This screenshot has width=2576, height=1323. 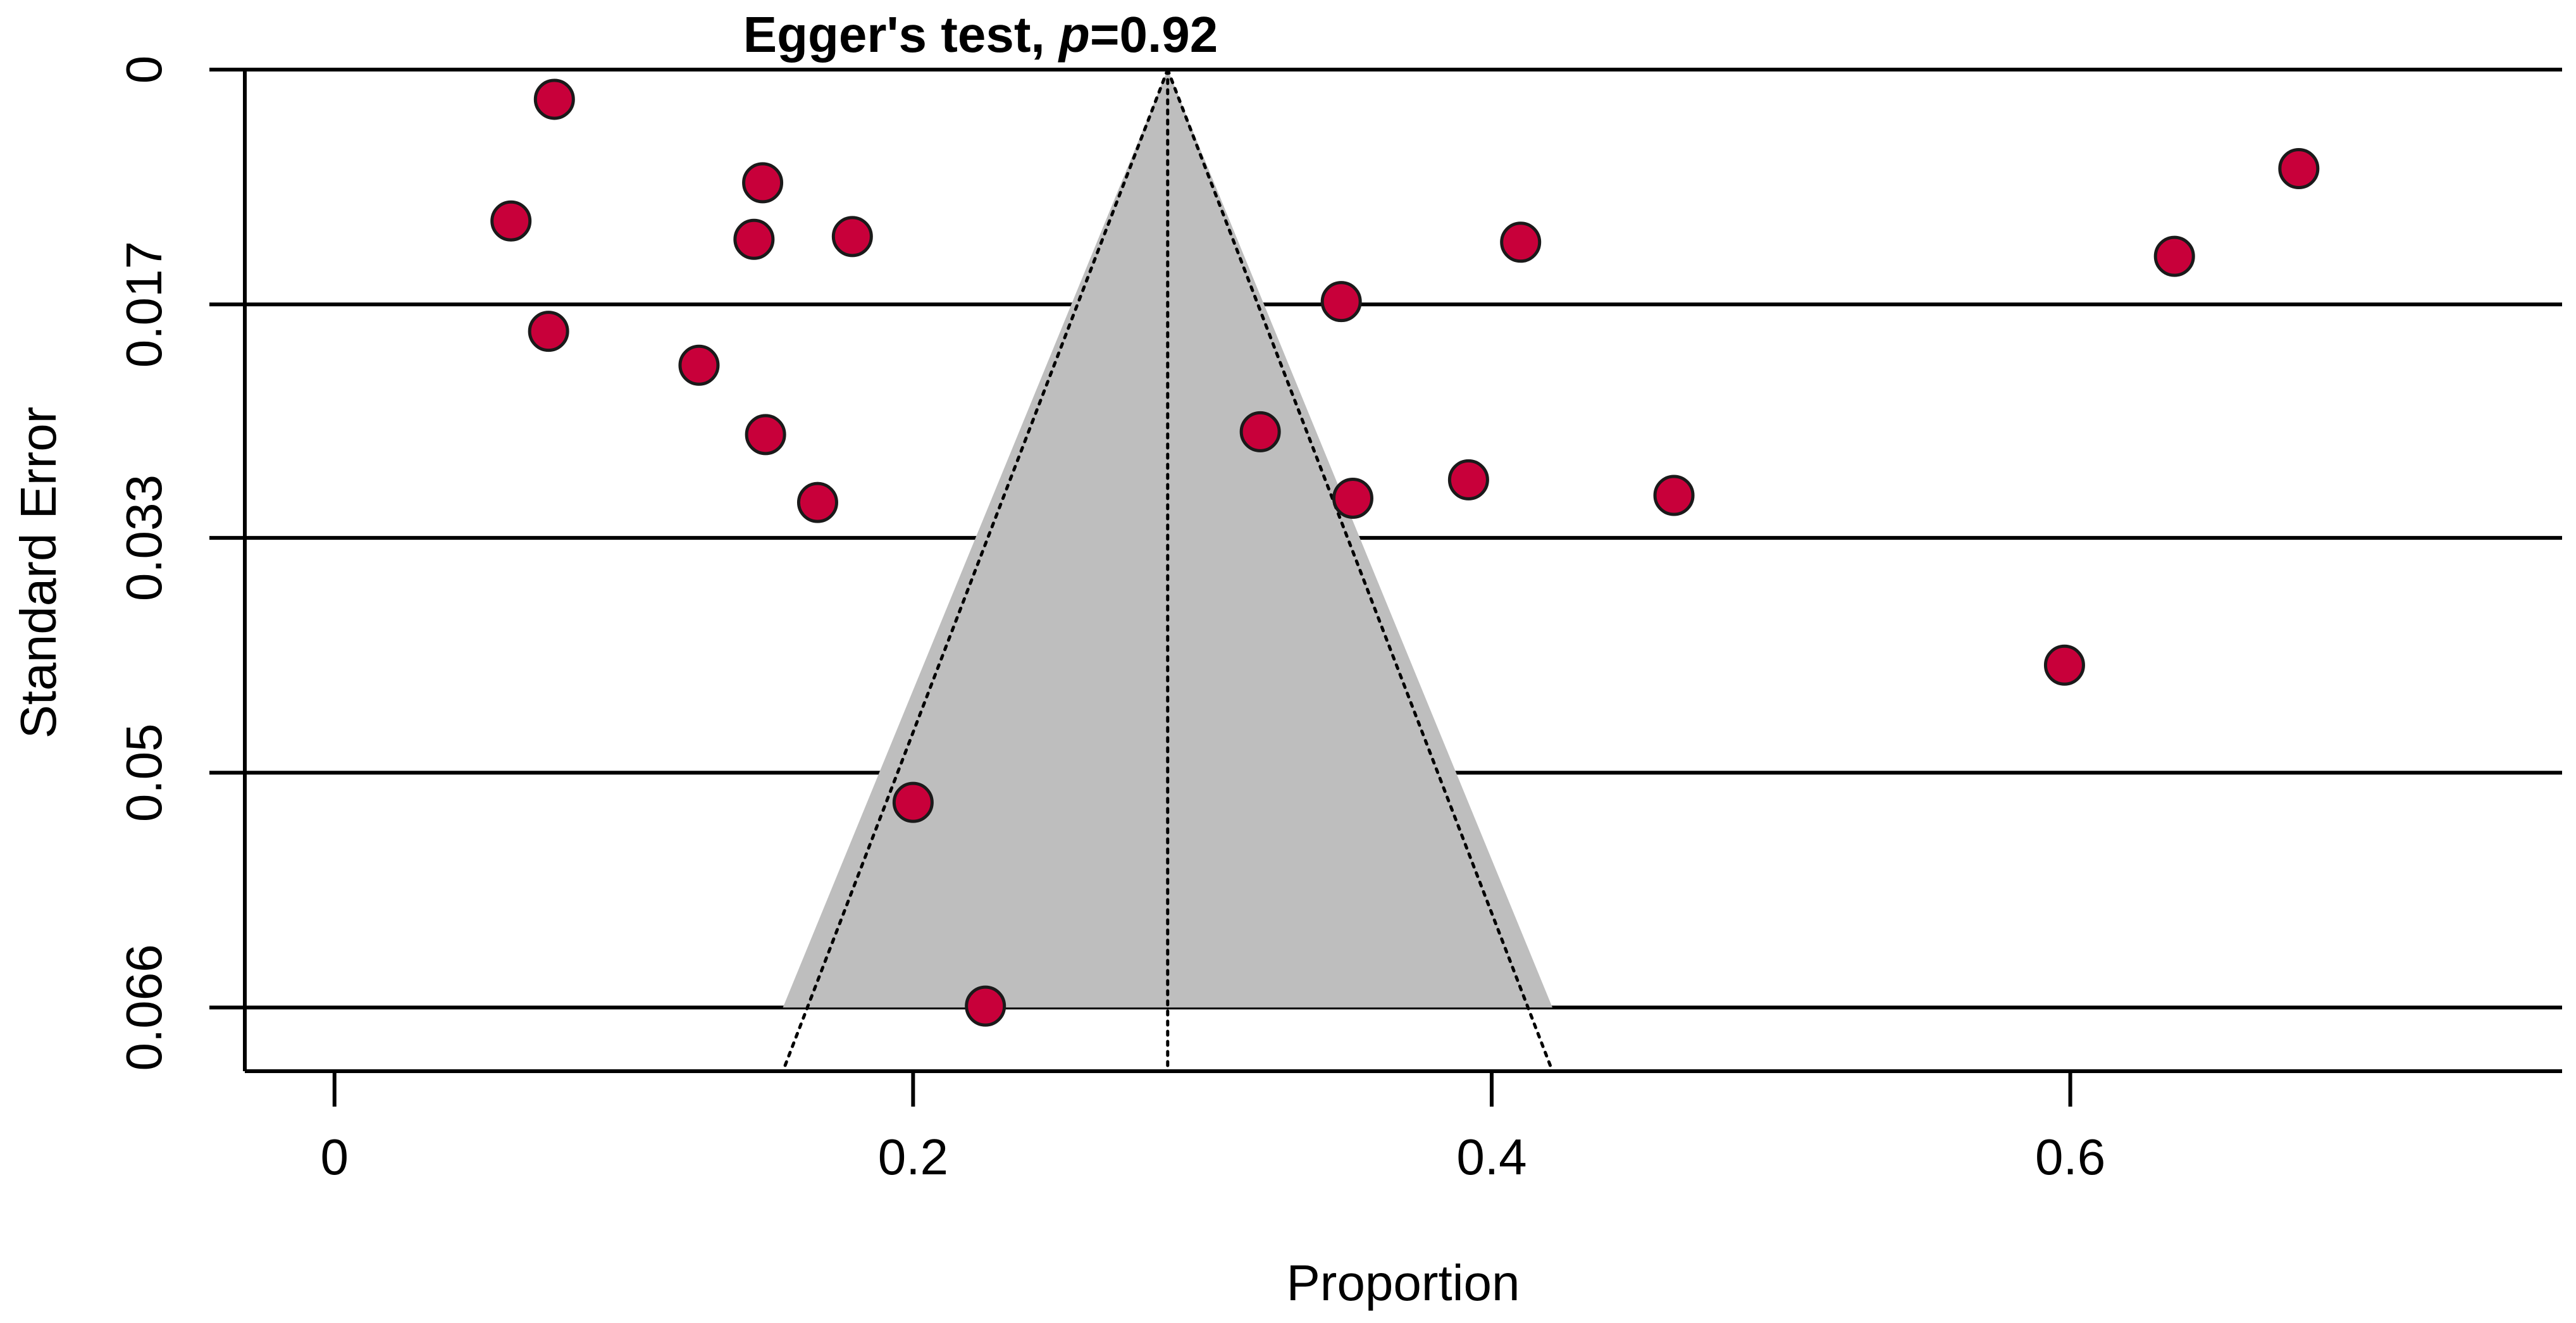 I want to click on chart-title-suffix: =0.92, so click(x=1154, y=34).